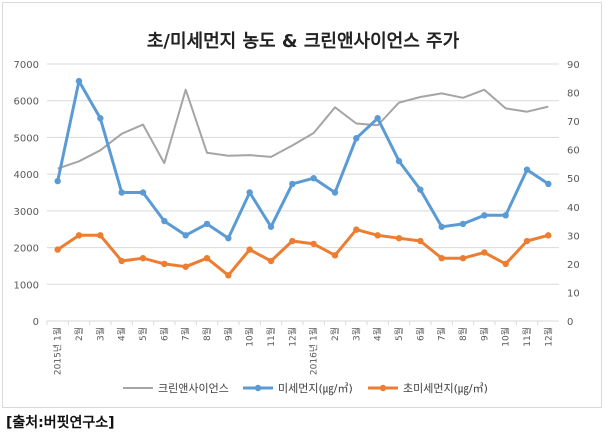 The height and width of the screenshot is (434, 606). Describe the element at coordinates (442, 334) in the screenshot. I see `x-tick-label: 7월` at that location.